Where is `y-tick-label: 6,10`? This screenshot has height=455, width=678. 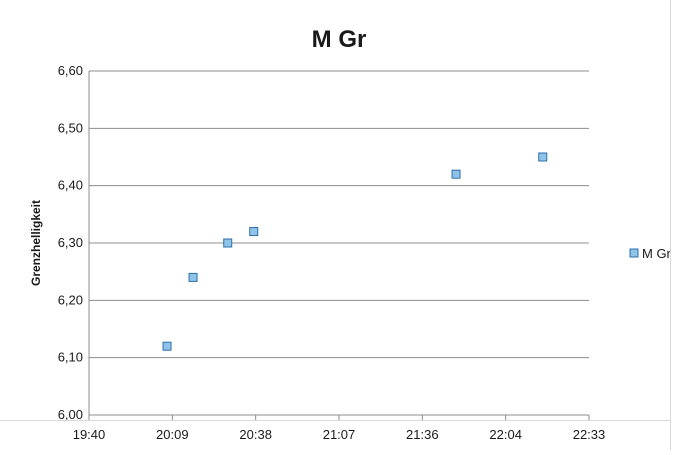
y-tick-label: 6,10 is located at coordinates (70, 357).